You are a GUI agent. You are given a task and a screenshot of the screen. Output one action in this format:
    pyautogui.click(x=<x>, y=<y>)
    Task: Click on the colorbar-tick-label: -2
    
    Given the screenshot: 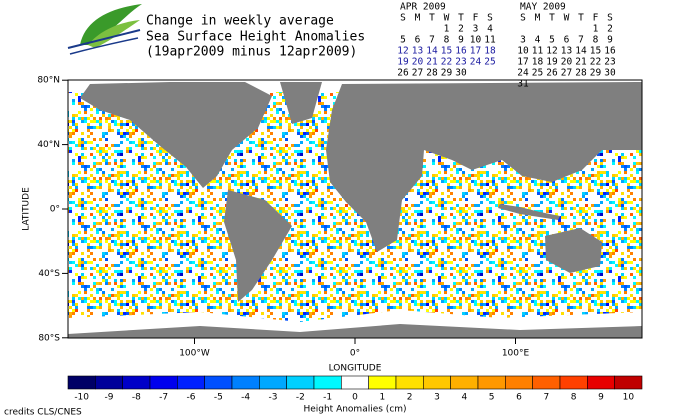 What is the action you would take?
    pyautogui.click(x=300, y=398)
    